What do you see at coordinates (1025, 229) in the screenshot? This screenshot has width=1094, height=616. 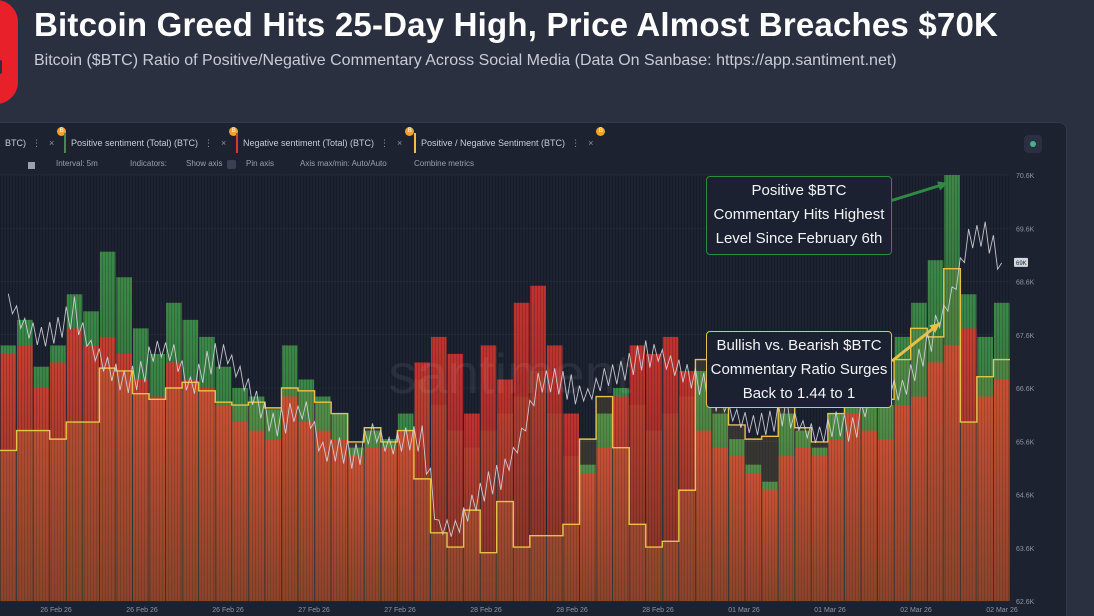 I see `y-tick-label: 69.6K` at bounding box center [1025, 229].